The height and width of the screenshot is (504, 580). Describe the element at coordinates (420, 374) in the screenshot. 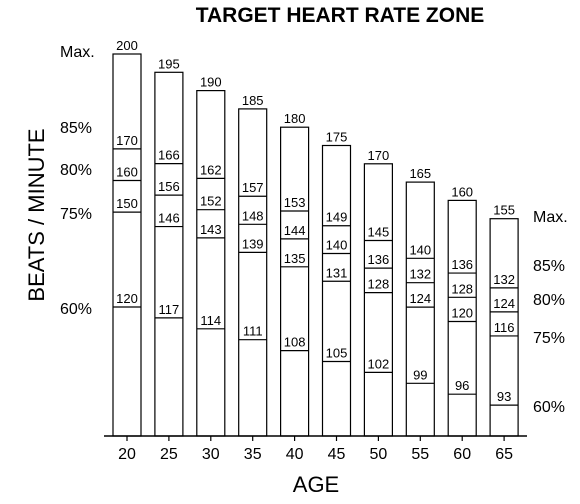

I see `value-label-60pct-55: 99` at that location.